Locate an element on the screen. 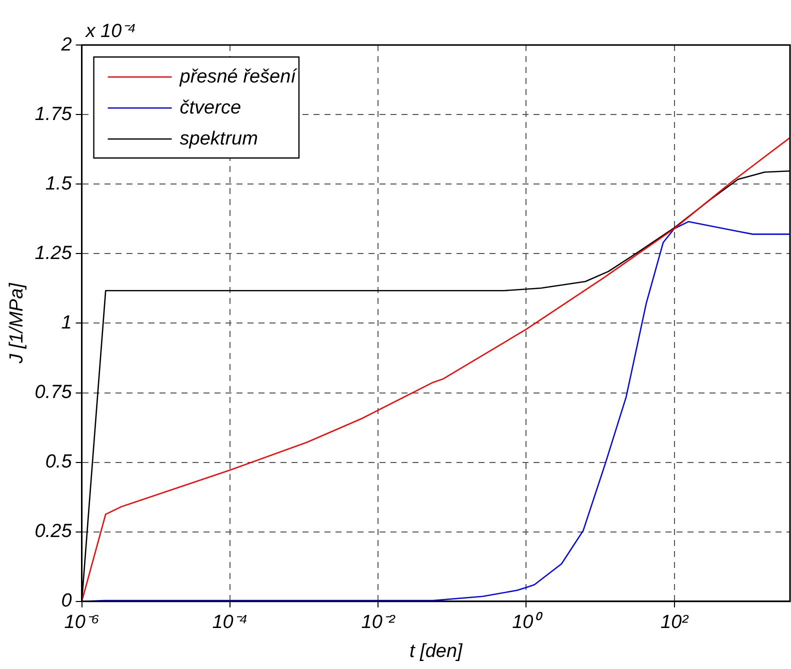  y-tick-label: 0.75 is located at coordinates (53, 393).